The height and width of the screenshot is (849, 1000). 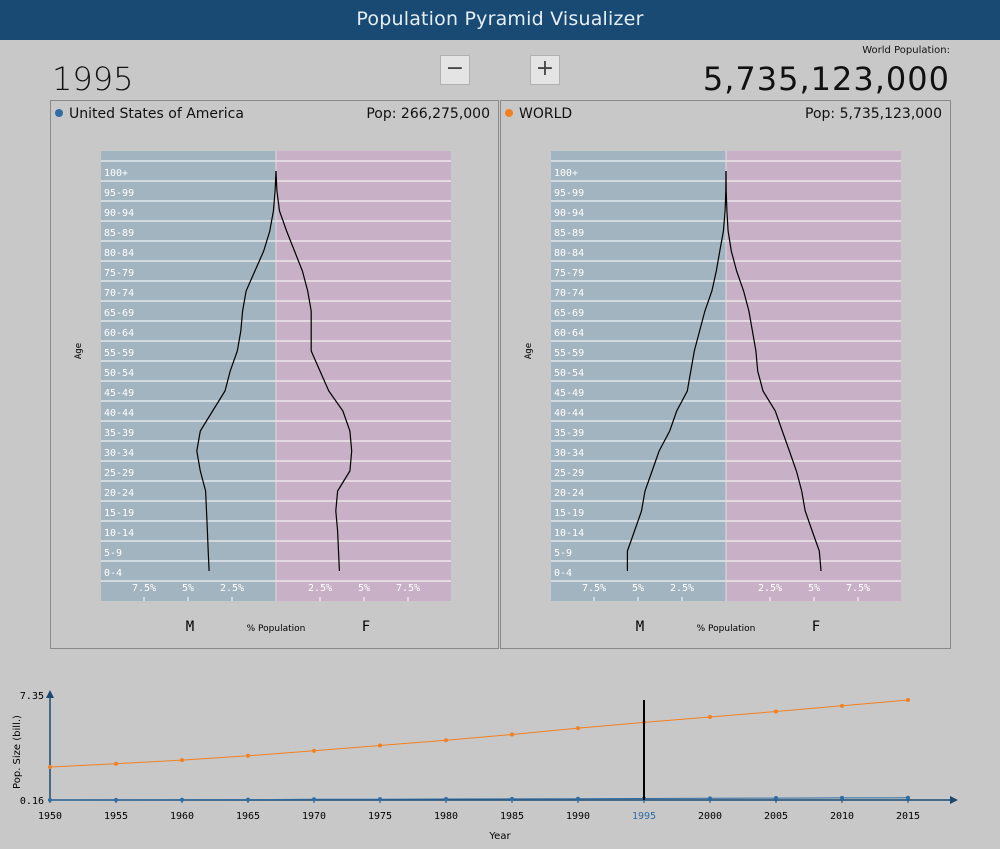 I want to click on x-tick-label: 1965, so click(x=248, y=816).